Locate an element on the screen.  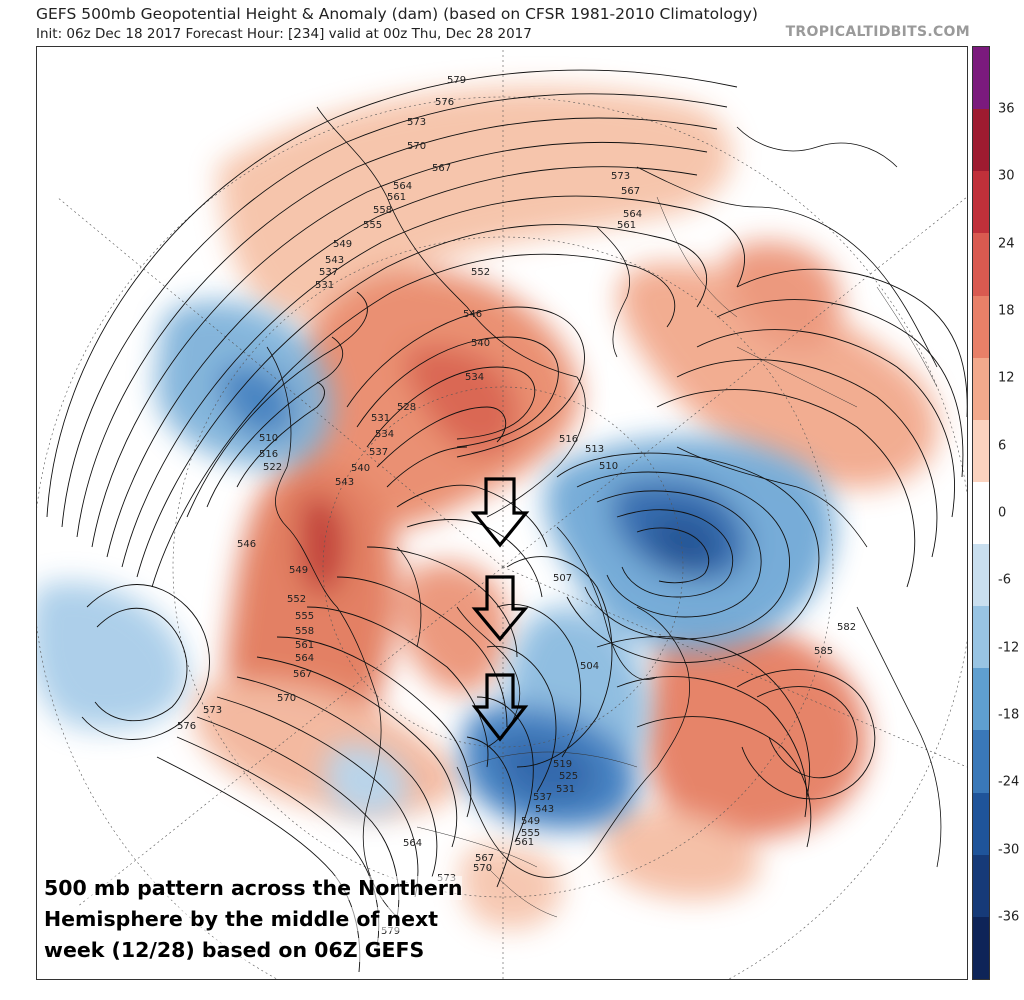
colorbar-tick-label: 24 is located at coordinates (1006, 244).